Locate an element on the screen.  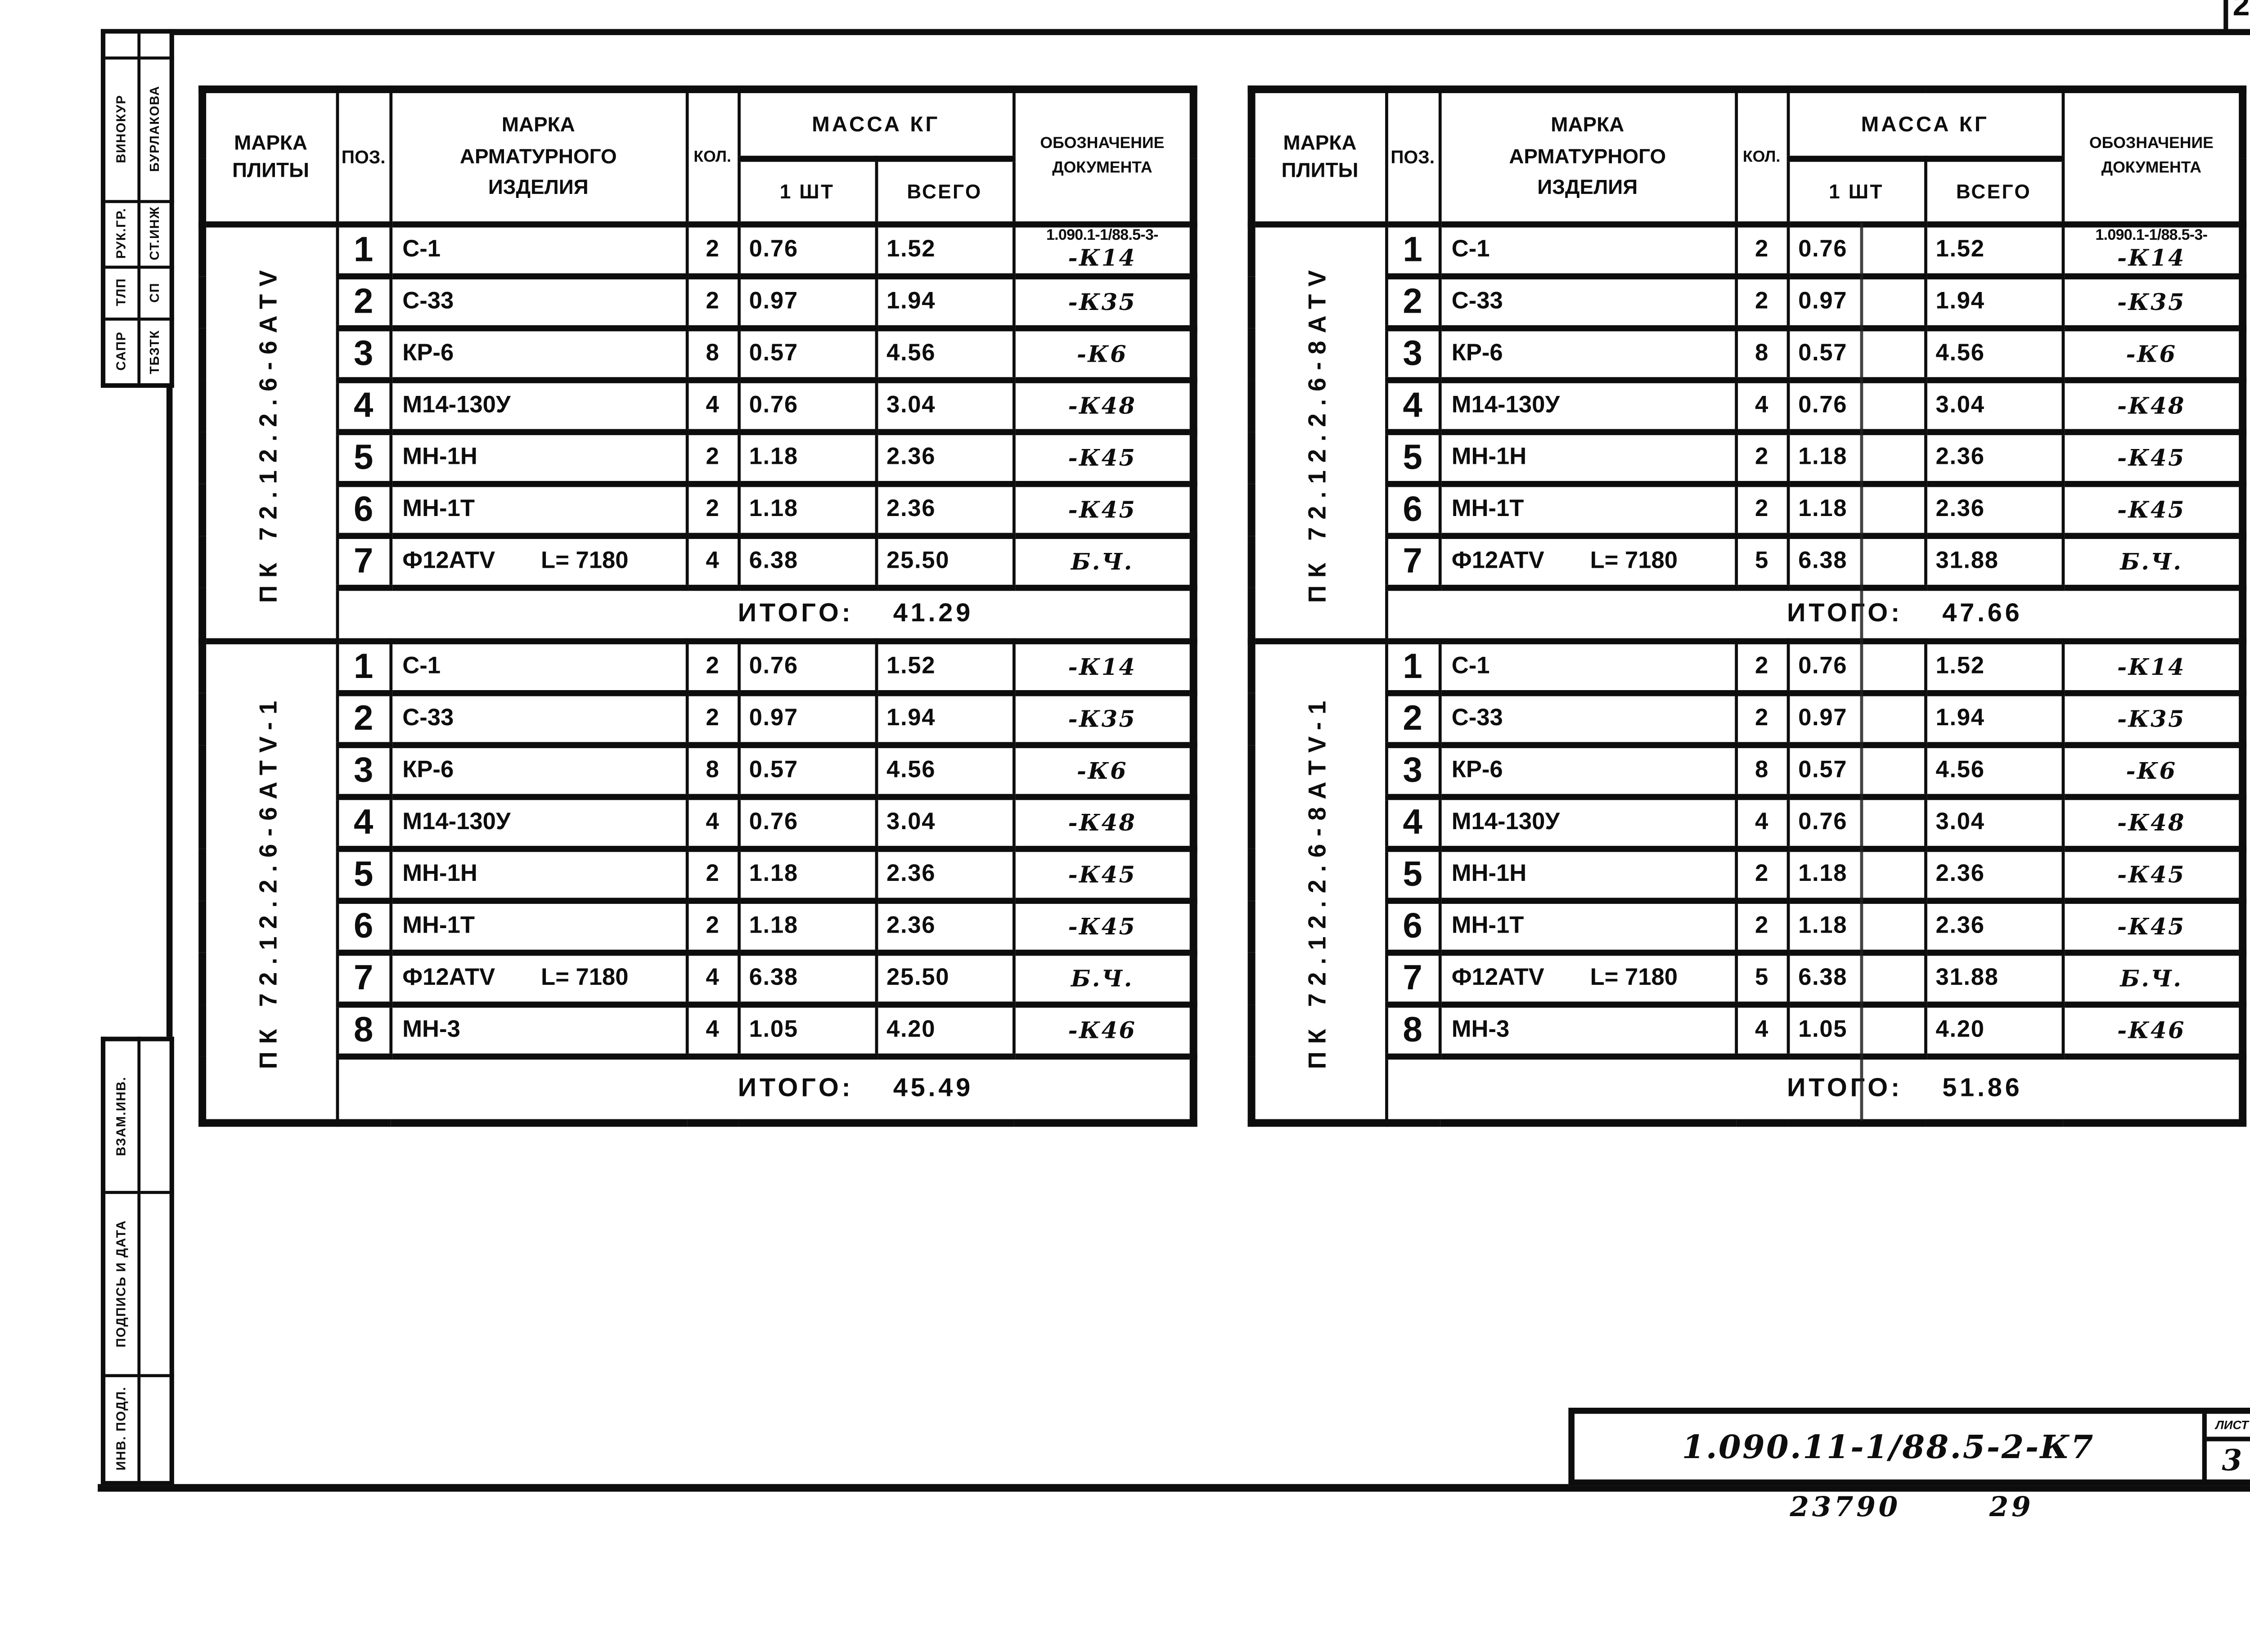
doc-cell: -К14 is located at coordinates (2153, 666).